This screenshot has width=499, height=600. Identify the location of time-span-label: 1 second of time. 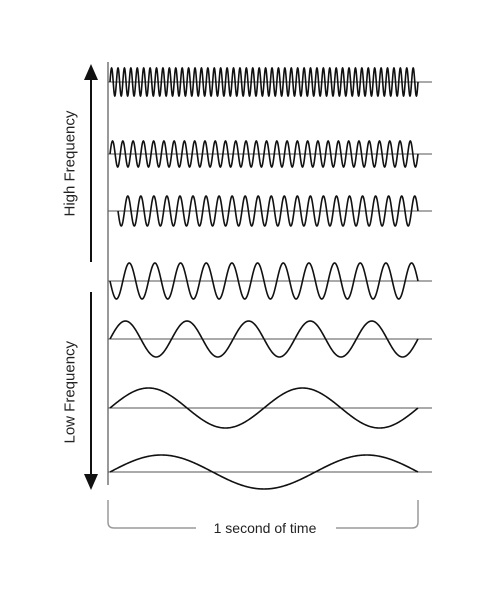
(265, 528).